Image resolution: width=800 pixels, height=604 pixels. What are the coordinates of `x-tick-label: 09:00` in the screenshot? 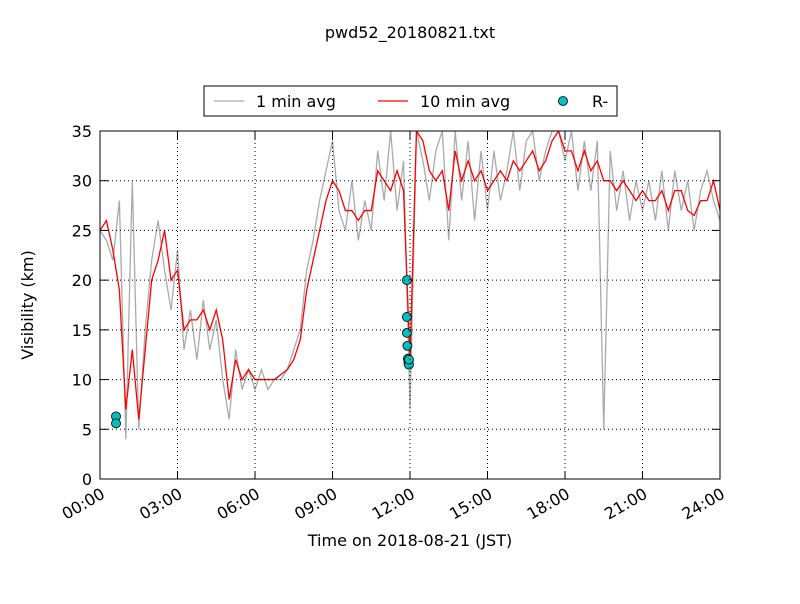 It's located at (315, 504).